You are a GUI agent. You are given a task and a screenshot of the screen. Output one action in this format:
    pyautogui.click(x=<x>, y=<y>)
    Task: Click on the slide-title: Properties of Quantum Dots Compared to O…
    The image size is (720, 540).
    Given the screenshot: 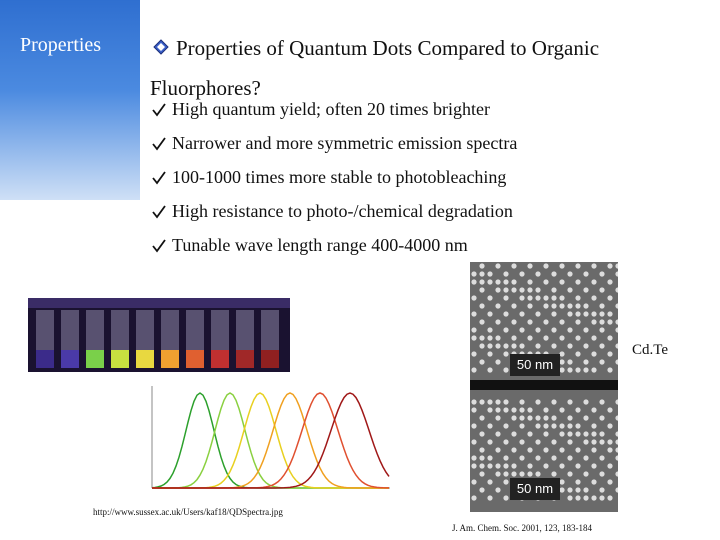 What is the action you would take?
    pyautogui.click(x=375, y=68)
    